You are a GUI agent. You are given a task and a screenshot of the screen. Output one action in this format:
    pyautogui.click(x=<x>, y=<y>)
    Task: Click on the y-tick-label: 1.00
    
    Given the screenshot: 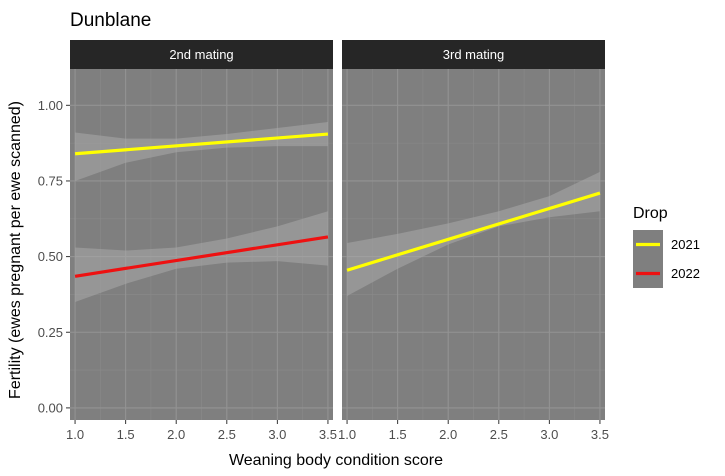 What is the action you would take?
    pyautogui.click(x=50, y=105)
    